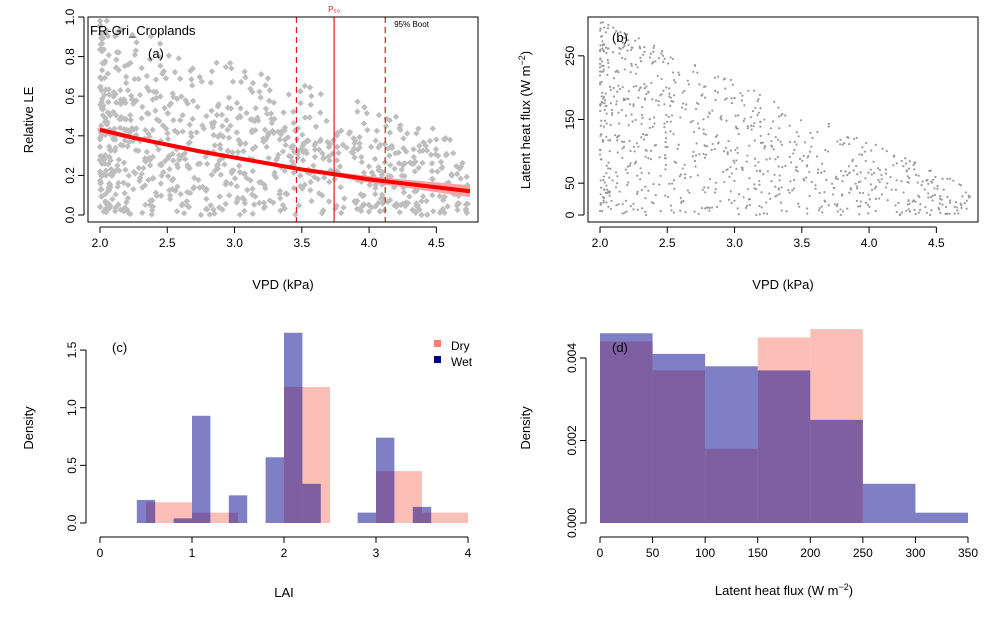 Image resolution: width=1000 pixels, height=618 pixels. Describe the element at coordinates (936, 243) in the screenshot. I see `panel-b-x-tick-label: 4.5` at that location.